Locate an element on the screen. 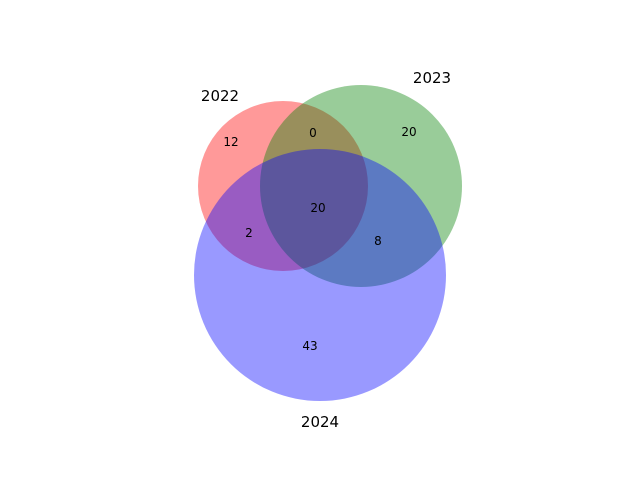 This screenshot has width=640, height=480. set-circle-2022 is located at coordinates (283, 186).